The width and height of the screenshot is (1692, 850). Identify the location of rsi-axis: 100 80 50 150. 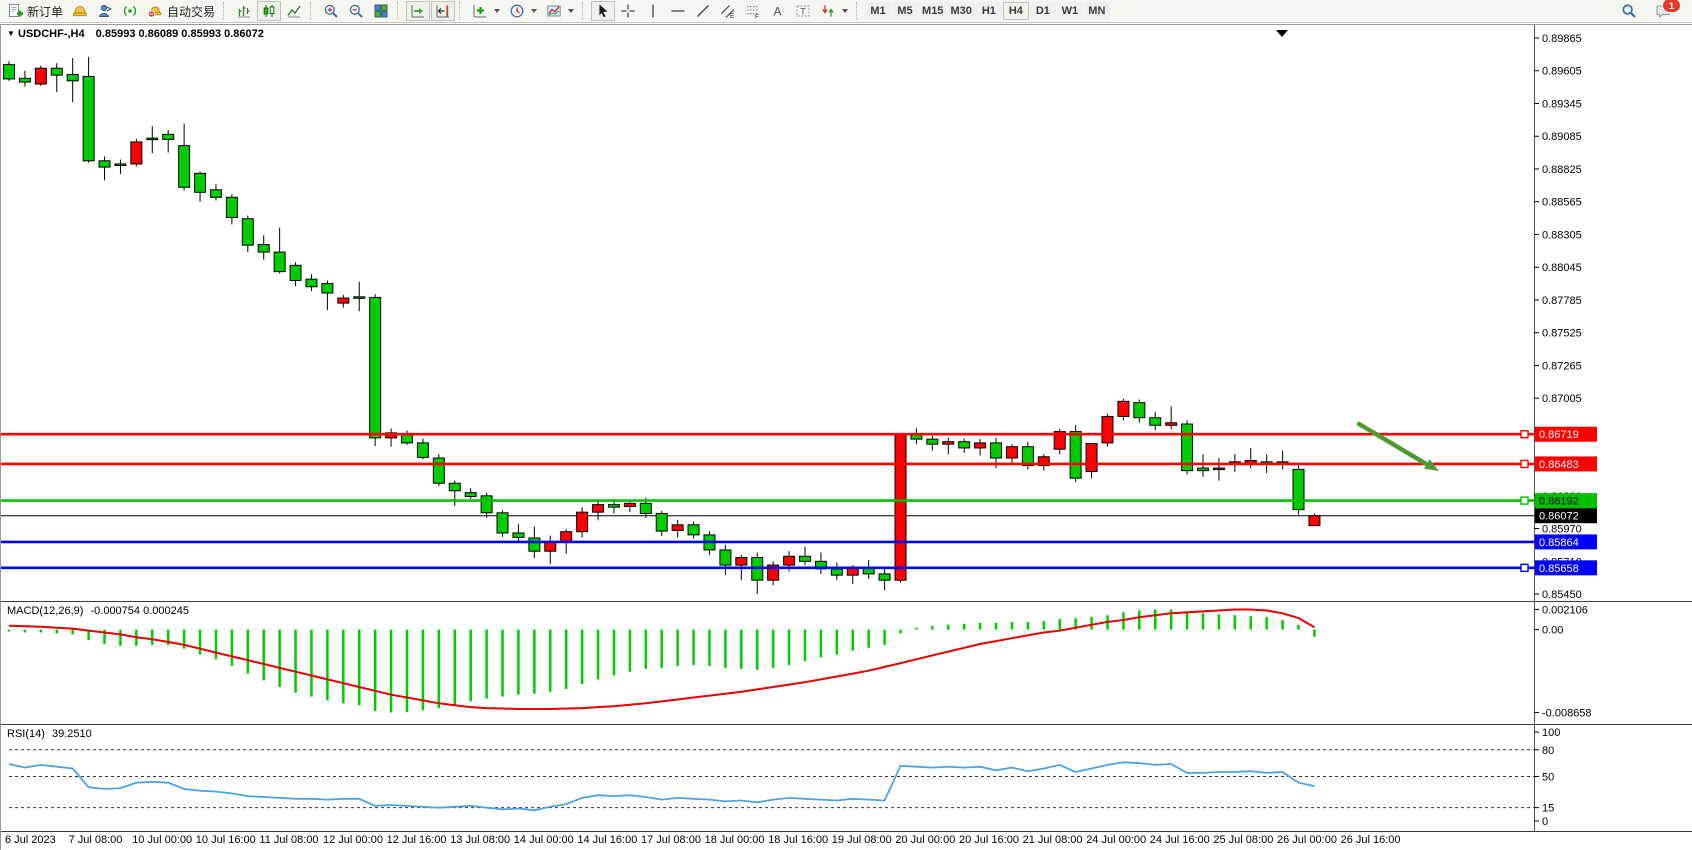
(1547, 777).